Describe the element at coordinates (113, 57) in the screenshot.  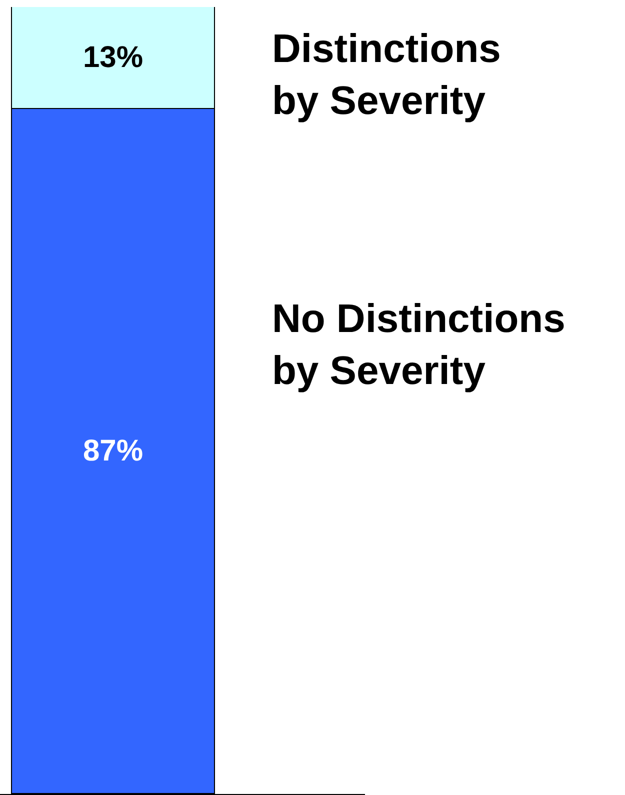
I see `data-label: 13%` at that location.